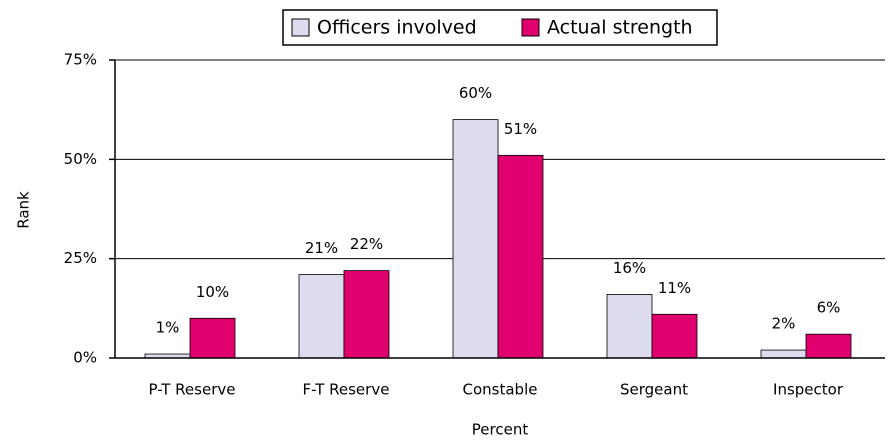  What do you see at coordinates (520, 129) in the screenshot?
I see `value-label: 51%` at bounding box center [520, 129].